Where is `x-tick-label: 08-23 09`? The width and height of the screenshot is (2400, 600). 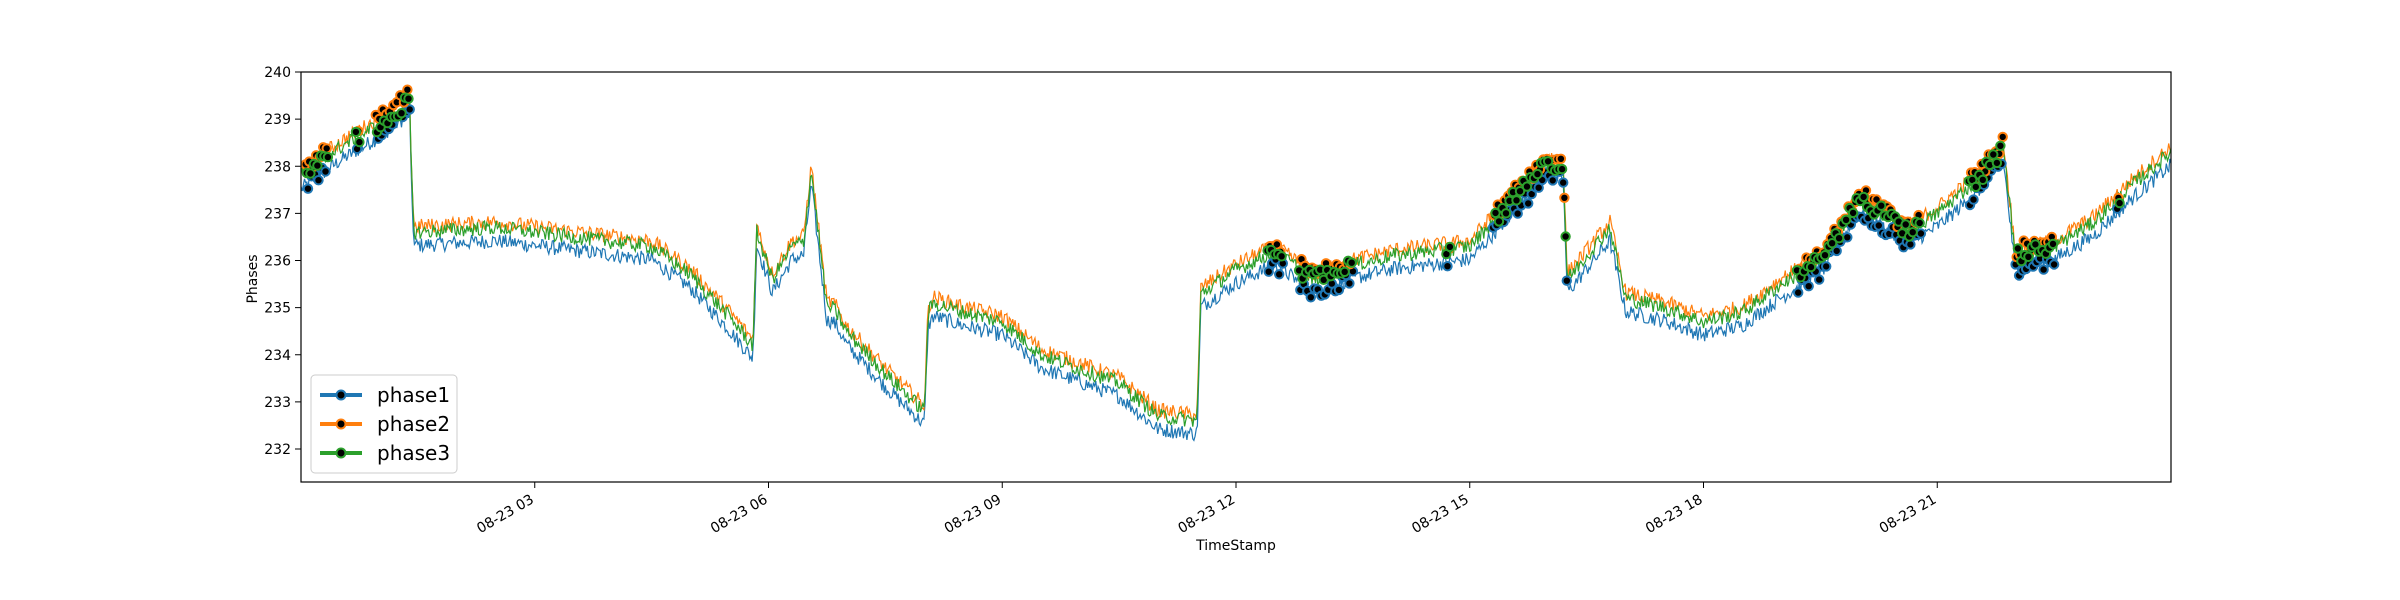 x-tick-label: 08-23 09 is located at coordinates (973, 514).